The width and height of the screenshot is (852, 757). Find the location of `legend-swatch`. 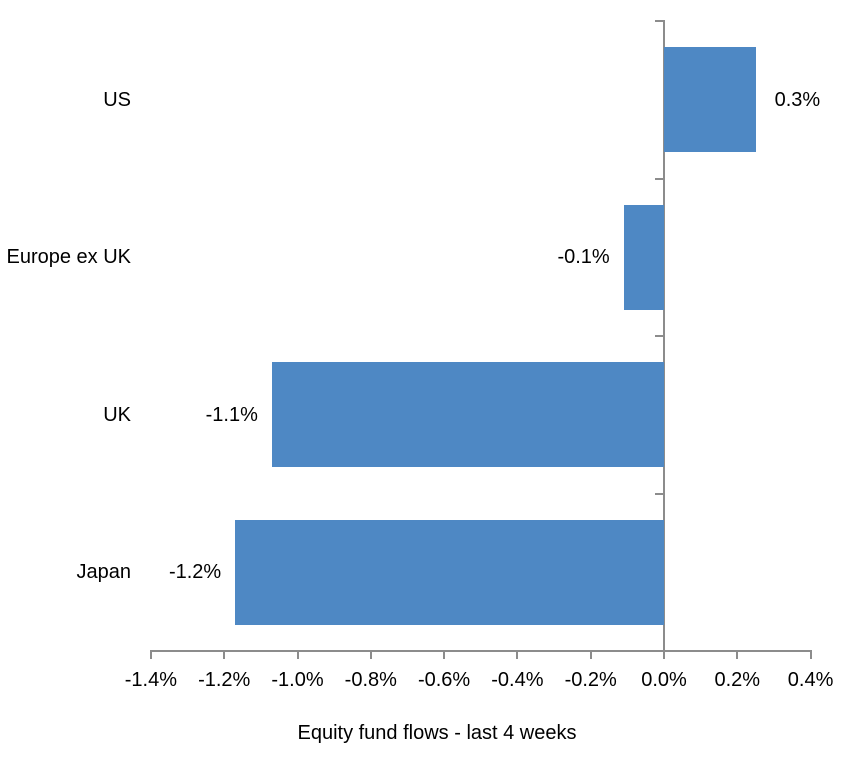

legend-swatch is located at coordinates (282, 733).